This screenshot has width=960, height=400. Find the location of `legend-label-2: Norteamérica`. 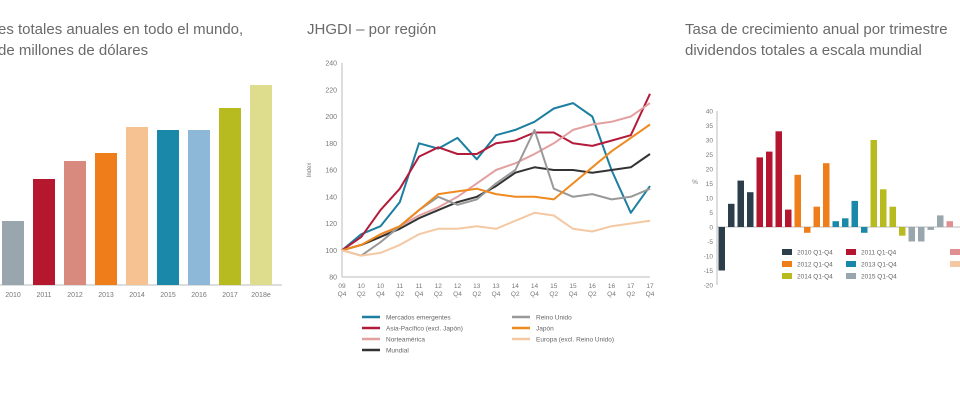

legend-label-2: Norteamérica is located at coordinates (405, 340).